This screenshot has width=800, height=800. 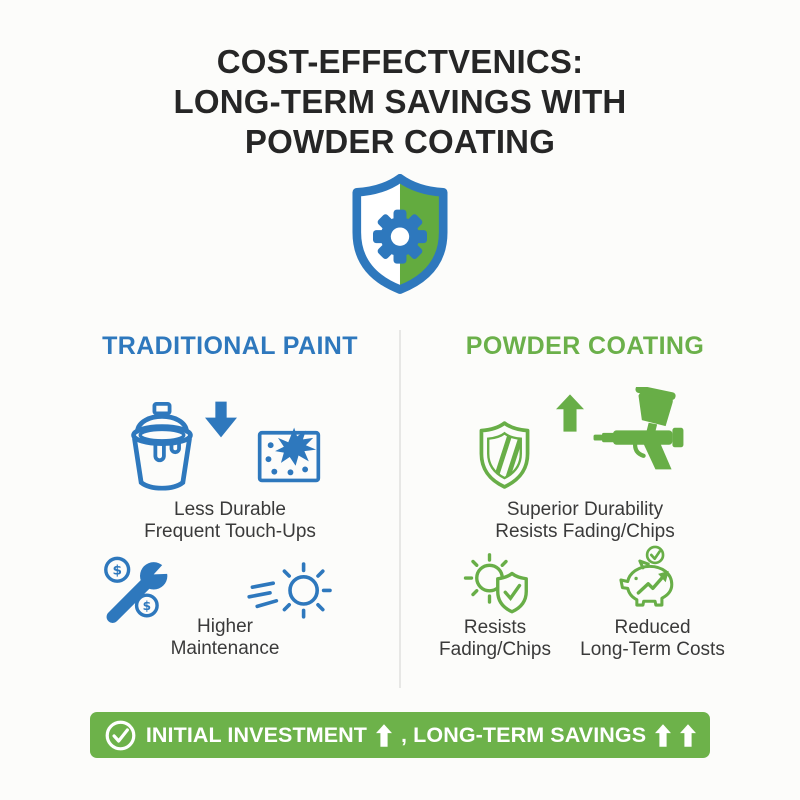 I want to click on title-line-2: LONG-TERM SAVINGS WITH, so click(x=400, y=101).